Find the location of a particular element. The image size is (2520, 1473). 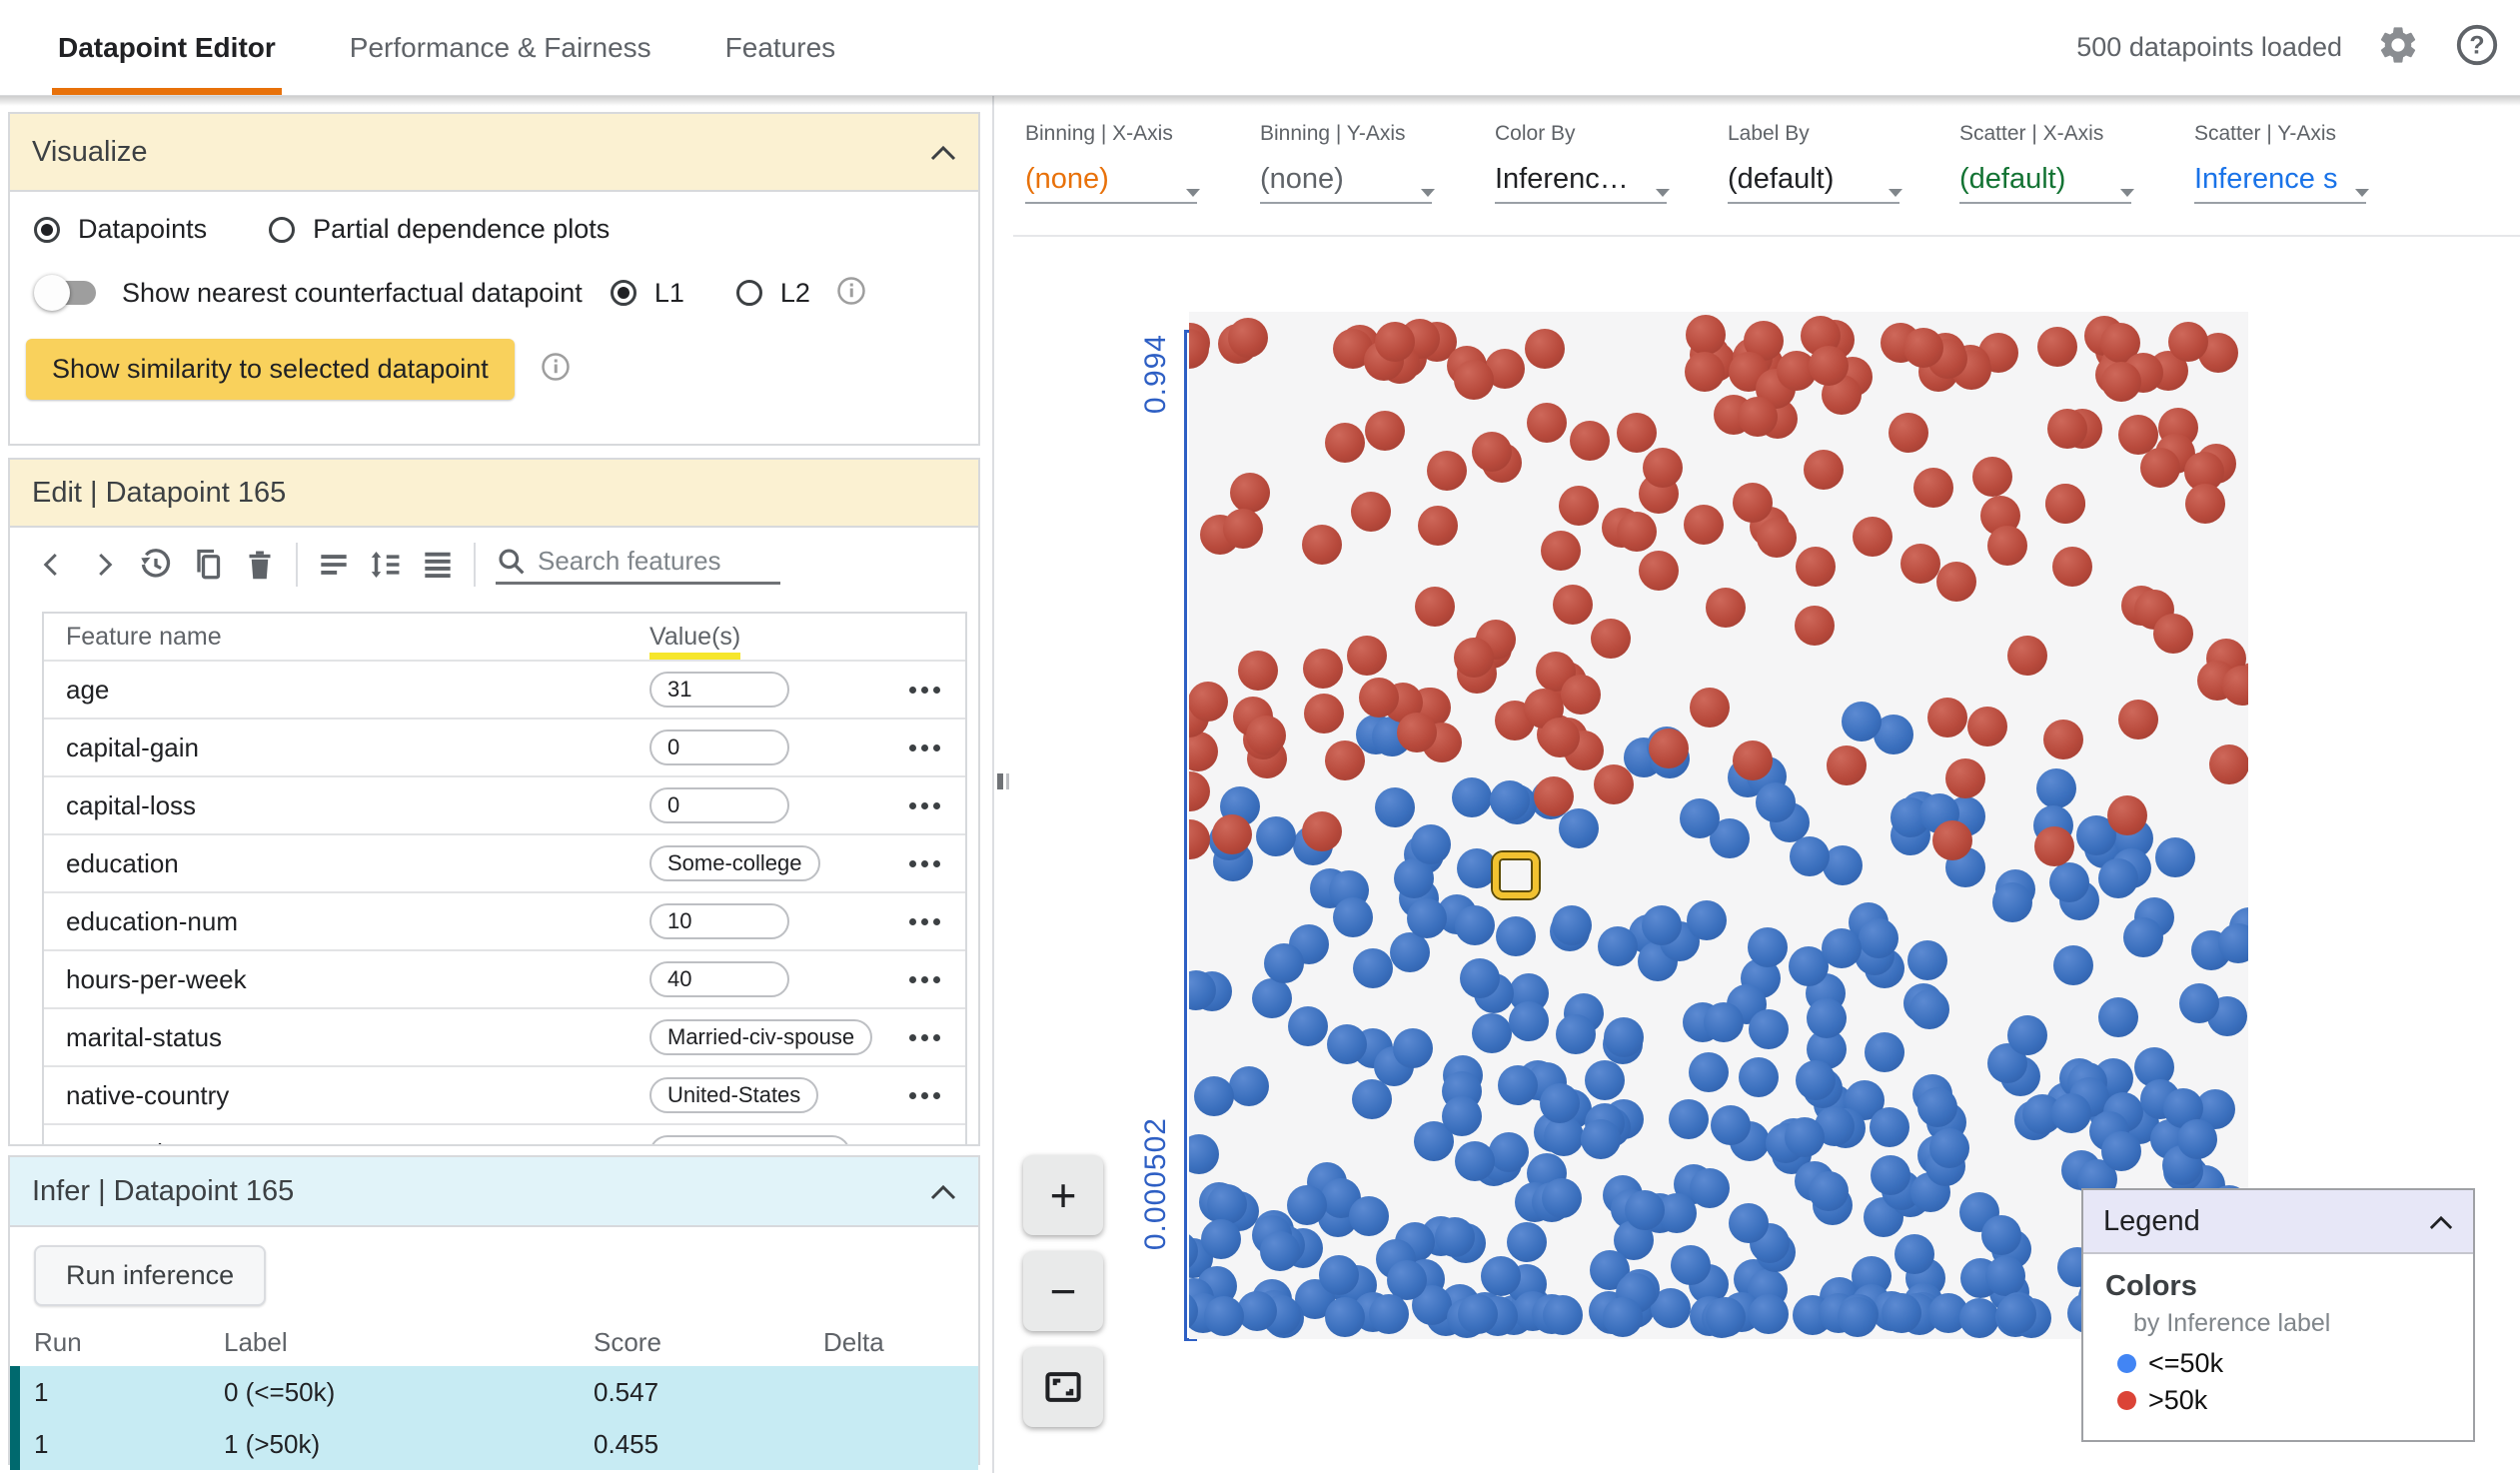

radio-datapoints is located at coordinates (47, 229).